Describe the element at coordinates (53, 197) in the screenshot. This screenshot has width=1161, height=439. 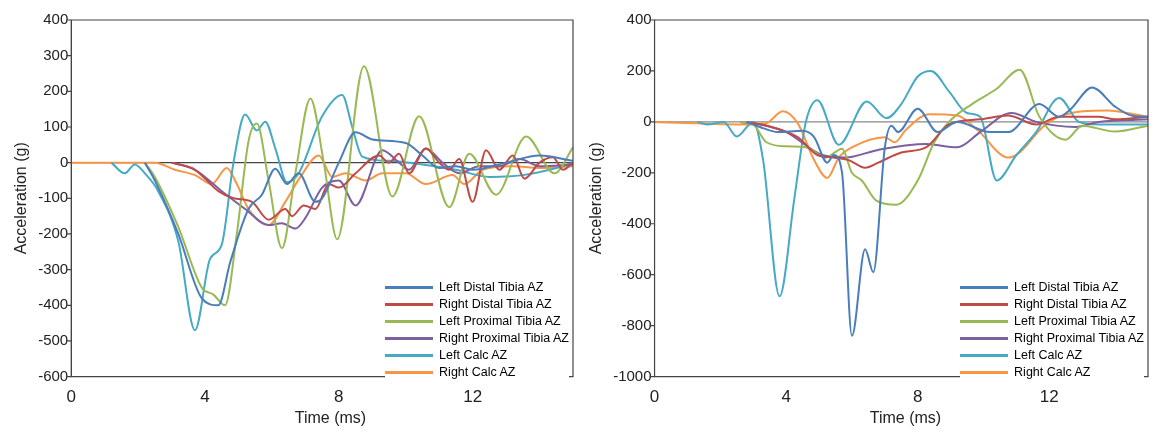
I see `y-tick-label: -100` at that location.